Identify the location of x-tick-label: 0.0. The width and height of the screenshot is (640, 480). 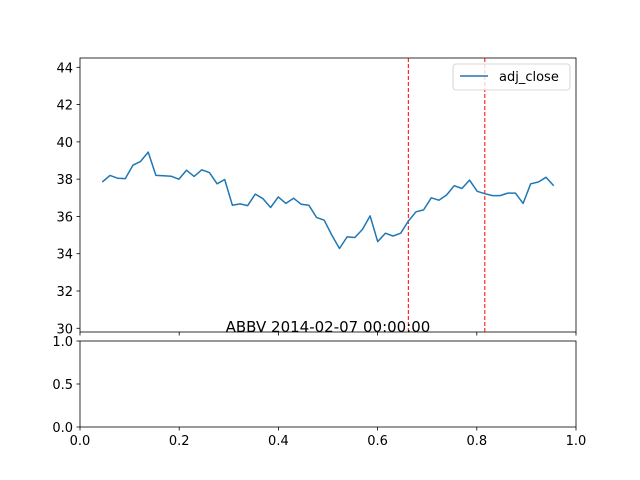
(80, 441).